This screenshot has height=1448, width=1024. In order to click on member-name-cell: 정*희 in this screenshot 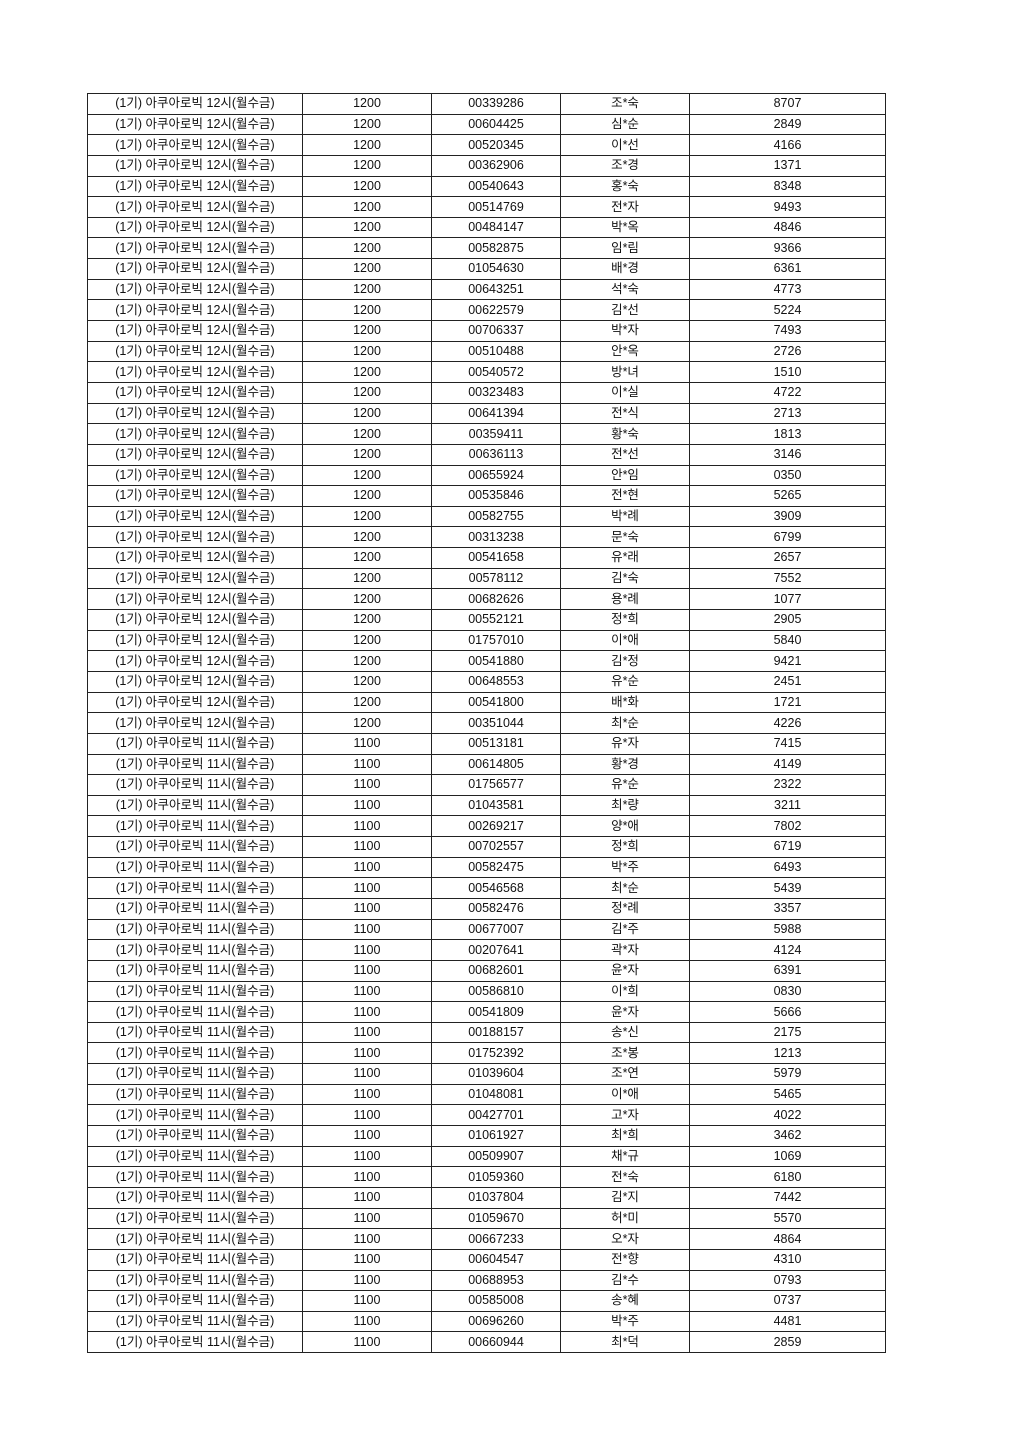, I will do `click(625, 847)`.